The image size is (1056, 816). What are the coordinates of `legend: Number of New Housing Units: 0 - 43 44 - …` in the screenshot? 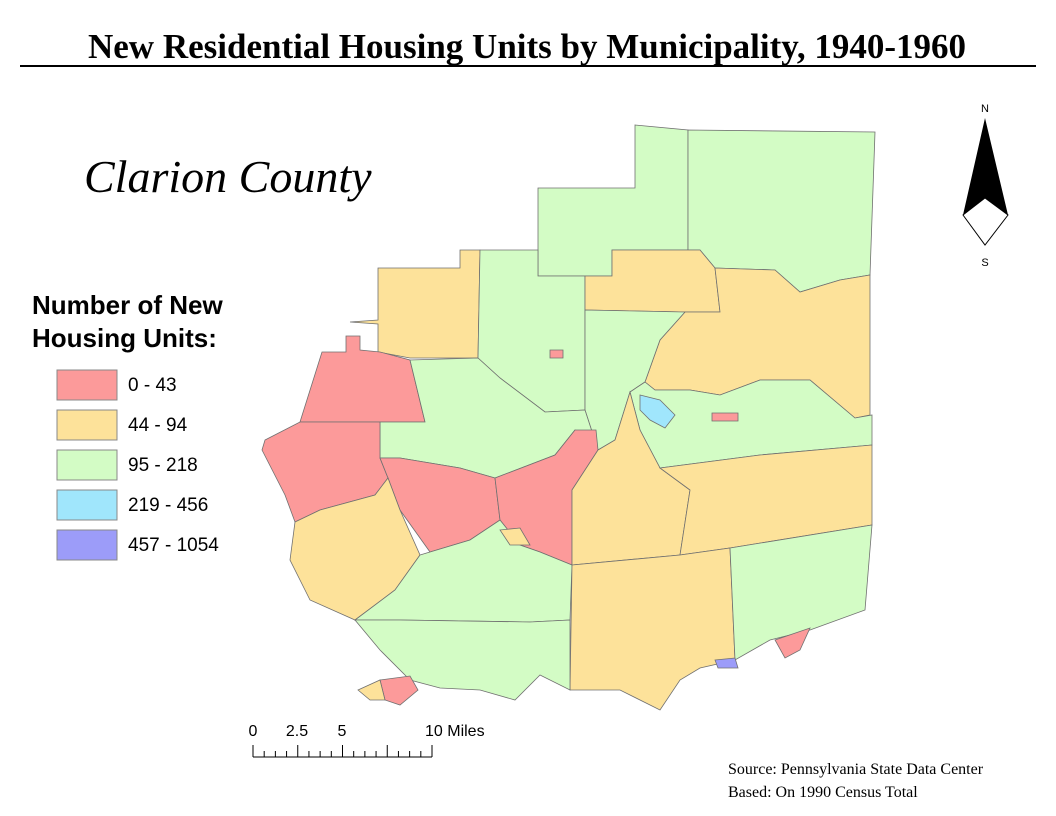 It's located at (127, 425).